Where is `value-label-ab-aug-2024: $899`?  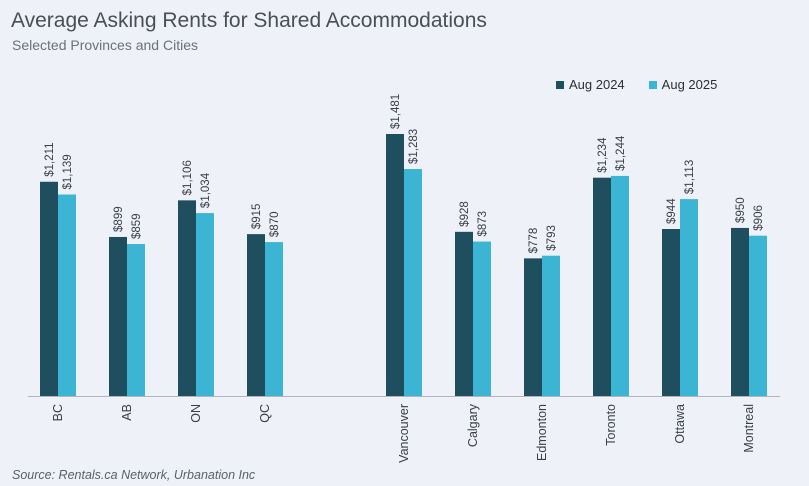
value-label-ab-aug-2024: $899 is located at coordinates (119, 219).